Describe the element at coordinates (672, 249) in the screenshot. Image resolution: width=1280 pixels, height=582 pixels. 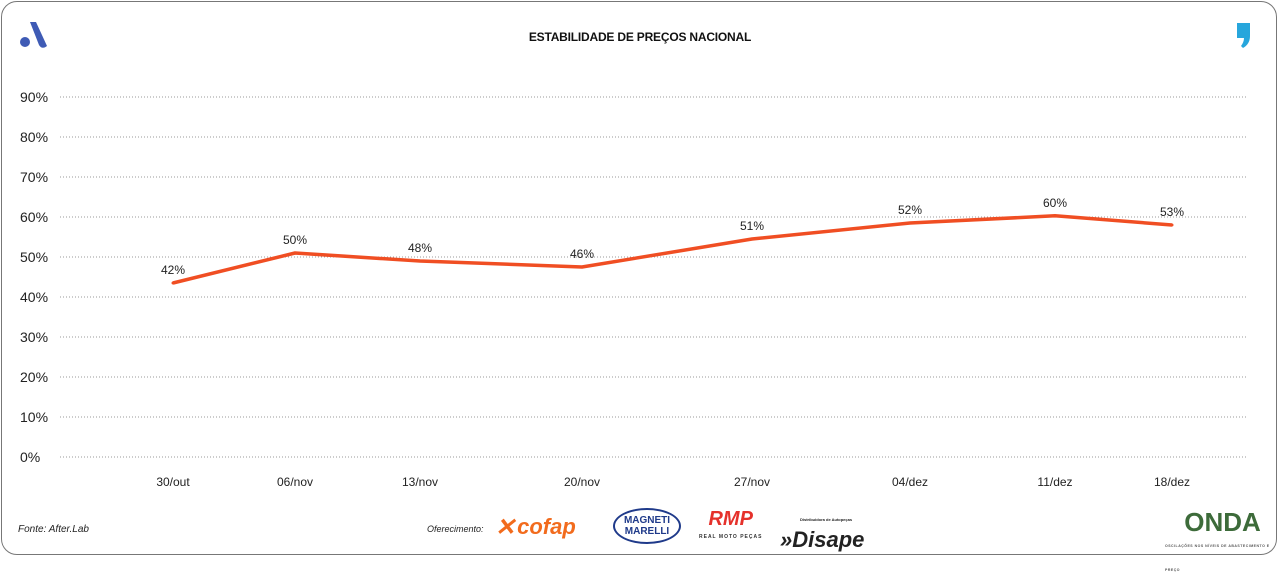
I see `series-line` at that location.